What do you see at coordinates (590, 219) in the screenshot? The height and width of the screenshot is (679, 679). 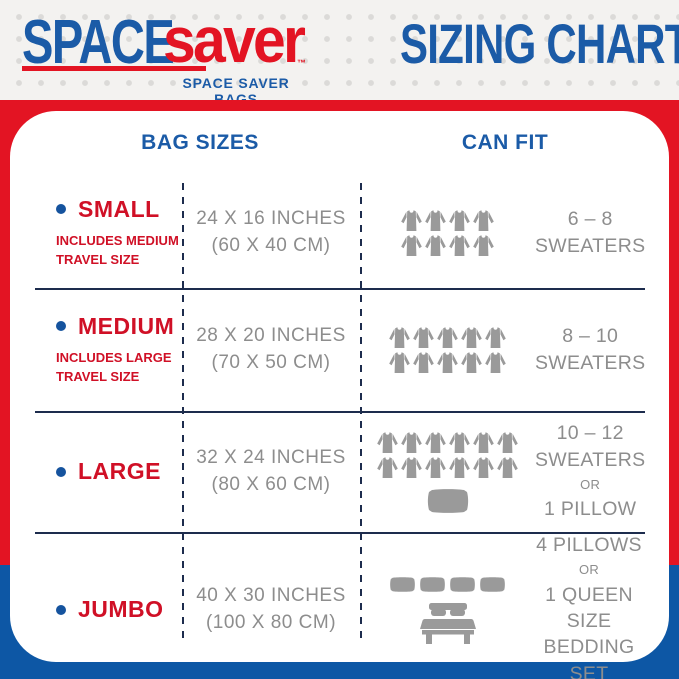 I see `capacity-range: 6 – 8` at bounding box center [590, 219].